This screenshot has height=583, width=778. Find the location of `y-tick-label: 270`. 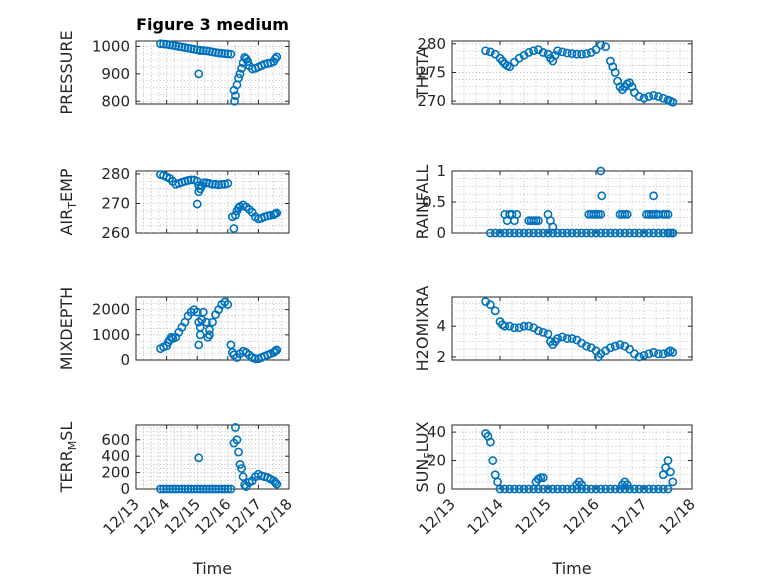

y-tick-label: 270 is located at coordinates (431, 101).